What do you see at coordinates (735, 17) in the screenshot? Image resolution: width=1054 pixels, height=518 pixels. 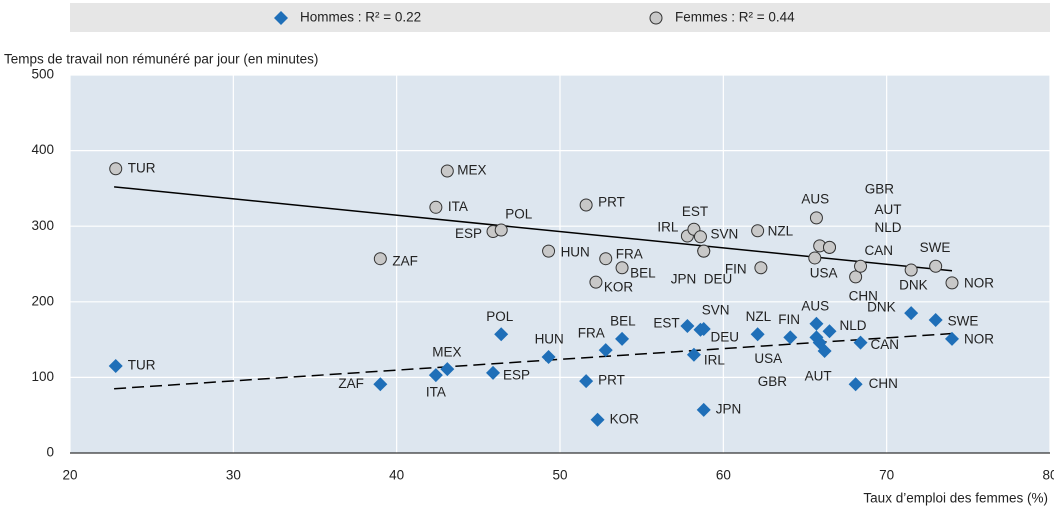 I see `legend-label: Femmes : R² = 0.44` at bounding box center [735, 17].